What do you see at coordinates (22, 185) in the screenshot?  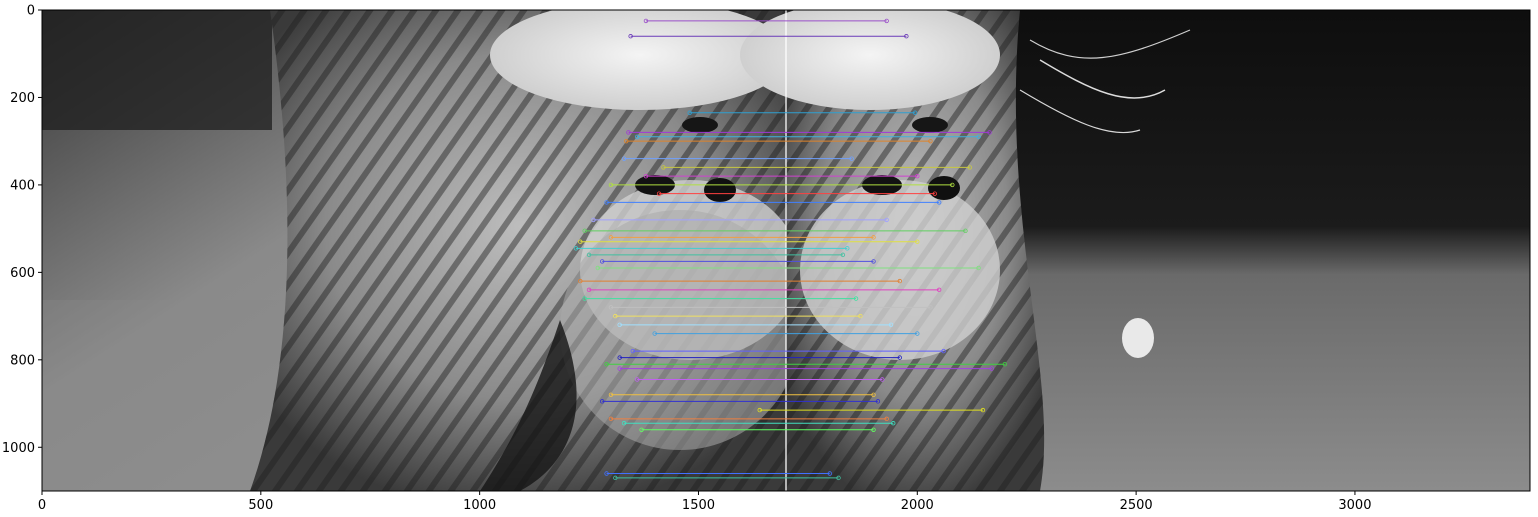 I see `y-tick-label: 400` at bounding box center [22, 185].